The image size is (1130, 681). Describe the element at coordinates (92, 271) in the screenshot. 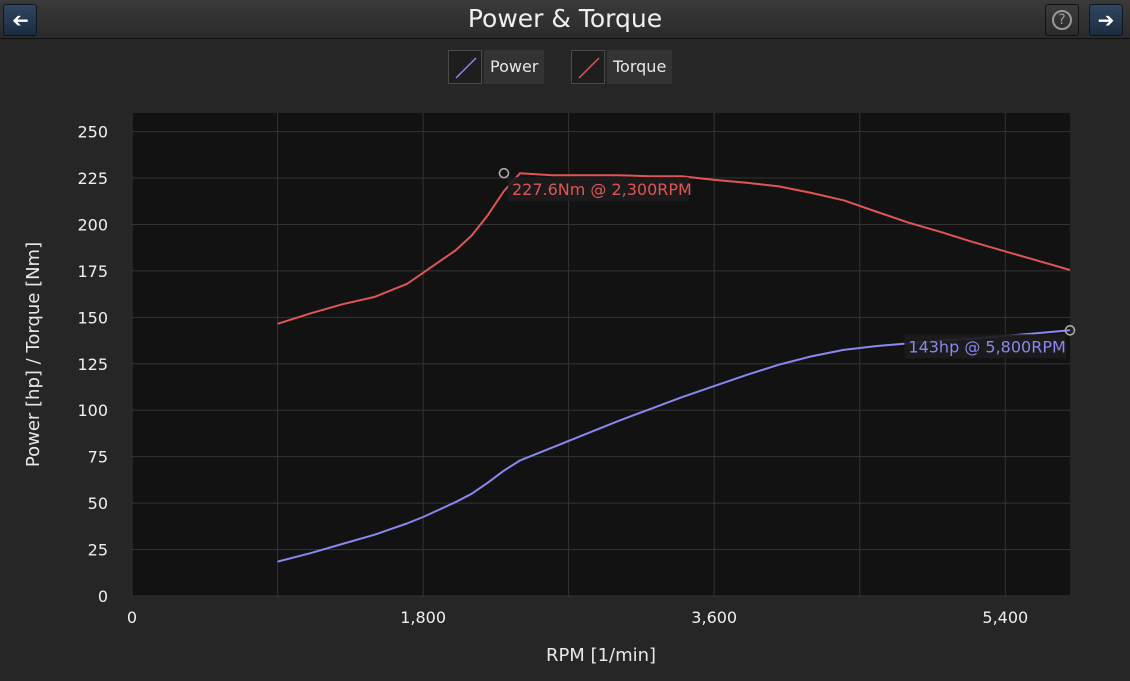

I see `y-tick-label: 175` at that location.